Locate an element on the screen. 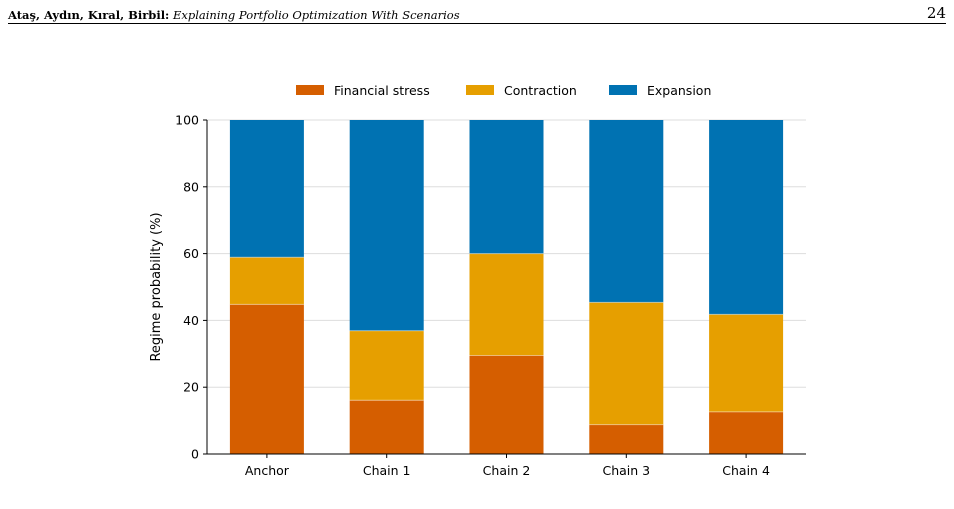 Image resolution: width=954 pixels, height=509 pixels. y-tick-label-100: 100 is located at coordinates (187, 120).